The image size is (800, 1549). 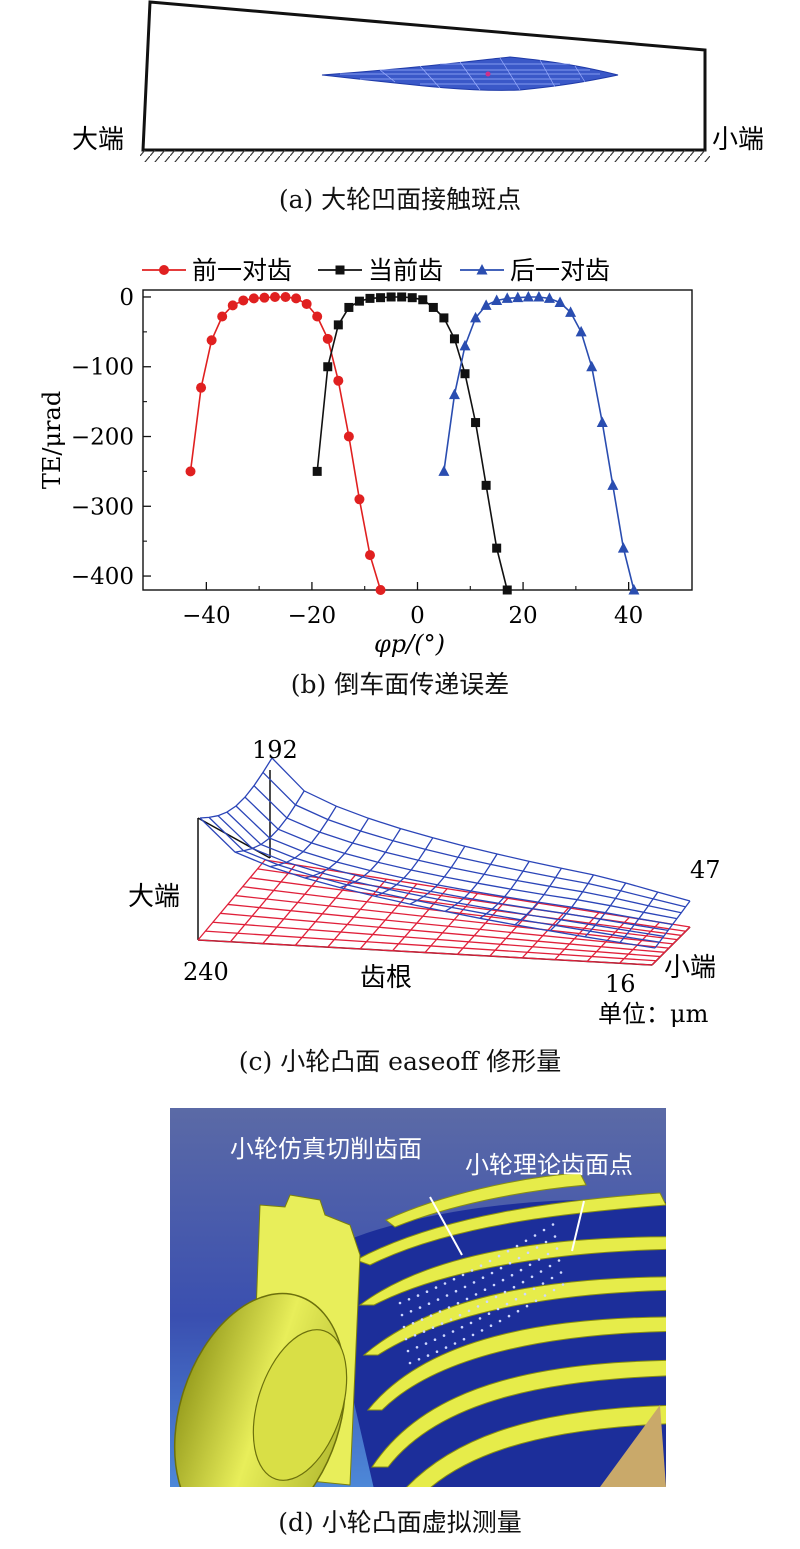 What do you see at coordinates (549, 1165) in the screenshot?
I see `label-theory-points: 小轮理论齿面点` at bounding box center [549, 1165].